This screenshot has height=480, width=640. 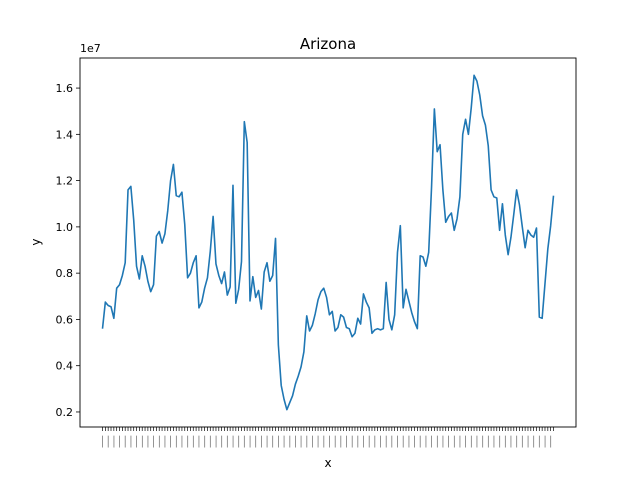 I want to click on x-axis-label: x, so click(x=327, y=463).